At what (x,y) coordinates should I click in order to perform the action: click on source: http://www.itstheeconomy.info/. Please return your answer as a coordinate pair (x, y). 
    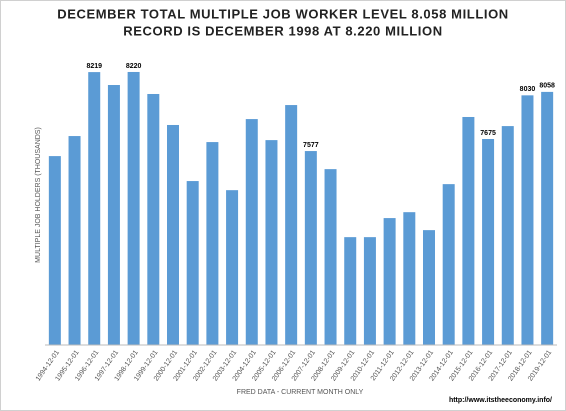
    Looking at the image, I should click on (500, 400).